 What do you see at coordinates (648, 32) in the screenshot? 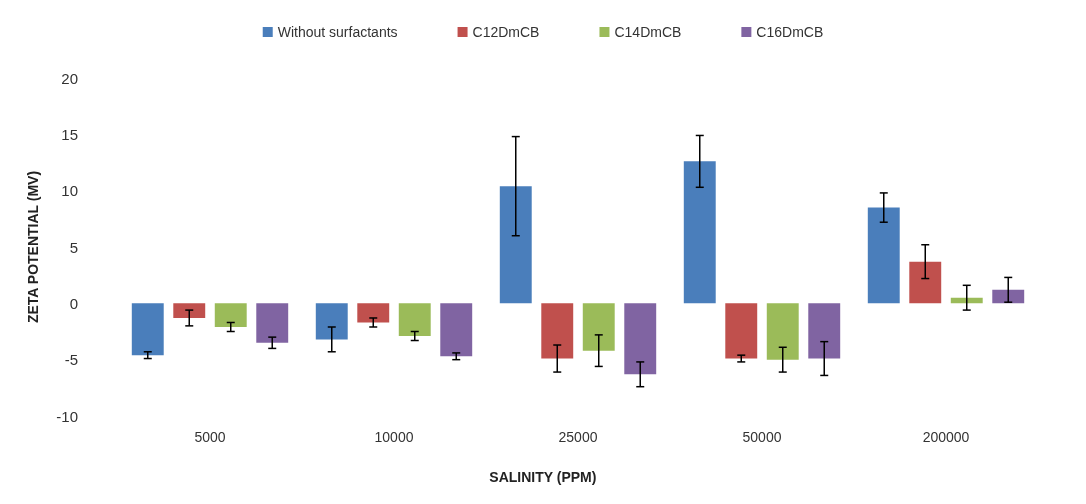
I see `legend-label: C14DmCB` at bounding box center [648, 32].